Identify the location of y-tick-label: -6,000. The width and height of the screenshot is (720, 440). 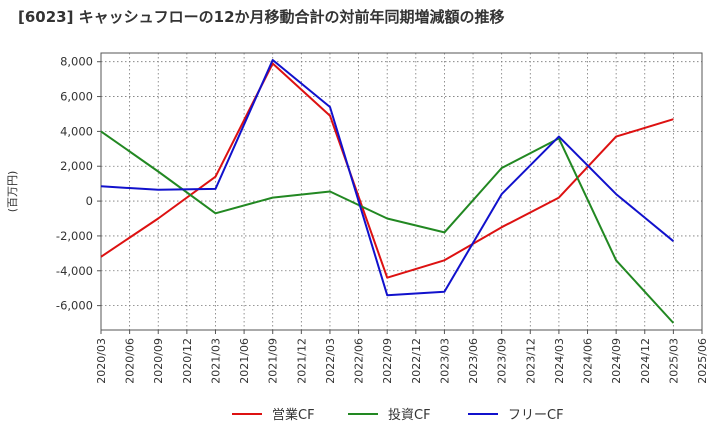
(74, 306).